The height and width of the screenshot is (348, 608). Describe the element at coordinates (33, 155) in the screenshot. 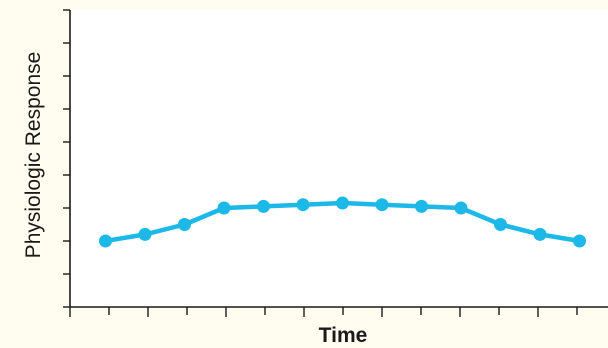

I see `y-axis-label: Physiologic Response` at that location.